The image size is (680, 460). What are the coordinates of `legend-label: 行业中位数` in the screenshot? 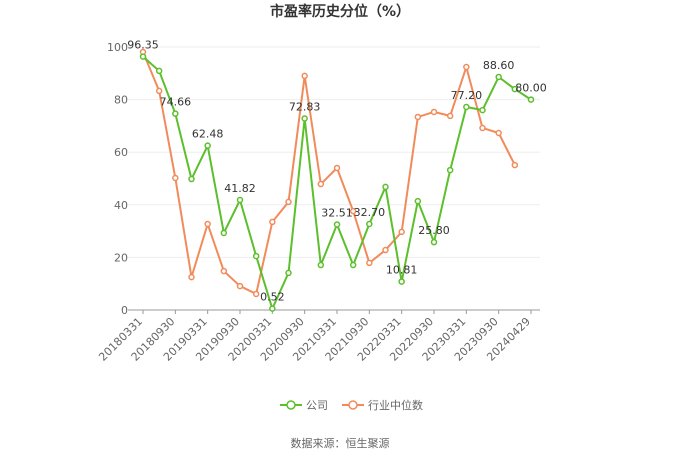 It's located at (395, 405).